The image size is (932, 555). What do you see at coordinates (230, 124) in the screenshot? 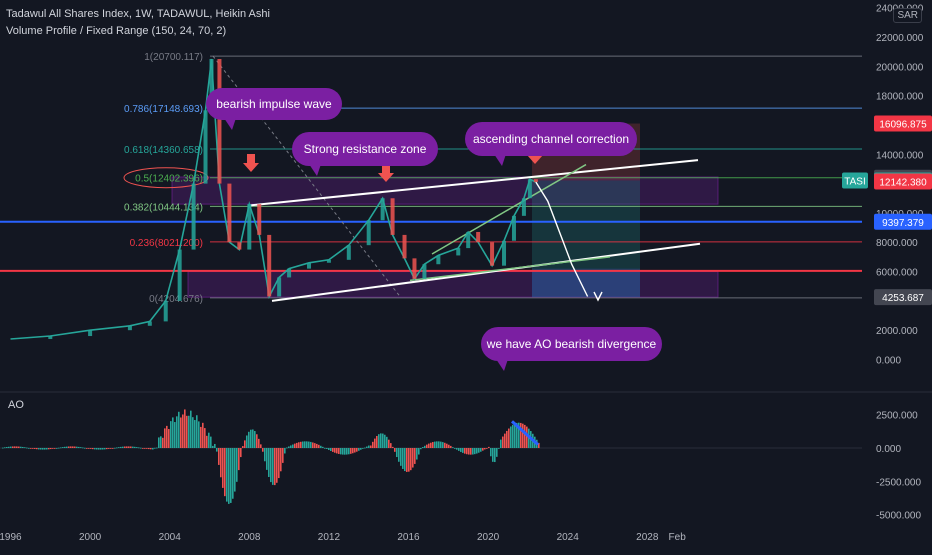
I see `annotation-bearish-impulse-tail` at bounding box center [230, 124].